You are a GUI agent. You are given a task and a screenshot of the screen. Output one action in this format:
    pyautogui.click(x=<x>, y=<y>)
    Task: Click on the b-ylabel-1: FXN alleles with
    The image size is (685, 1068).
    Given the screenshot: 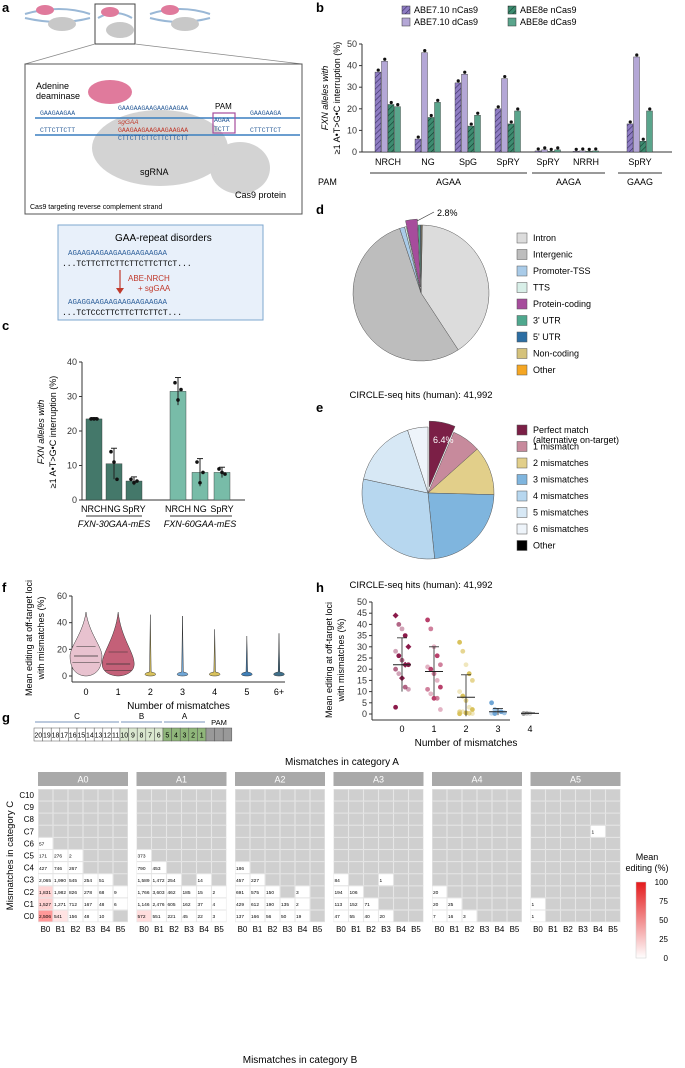 What is the action you would take?
    pyautogui.click(x=325, y=98)
    